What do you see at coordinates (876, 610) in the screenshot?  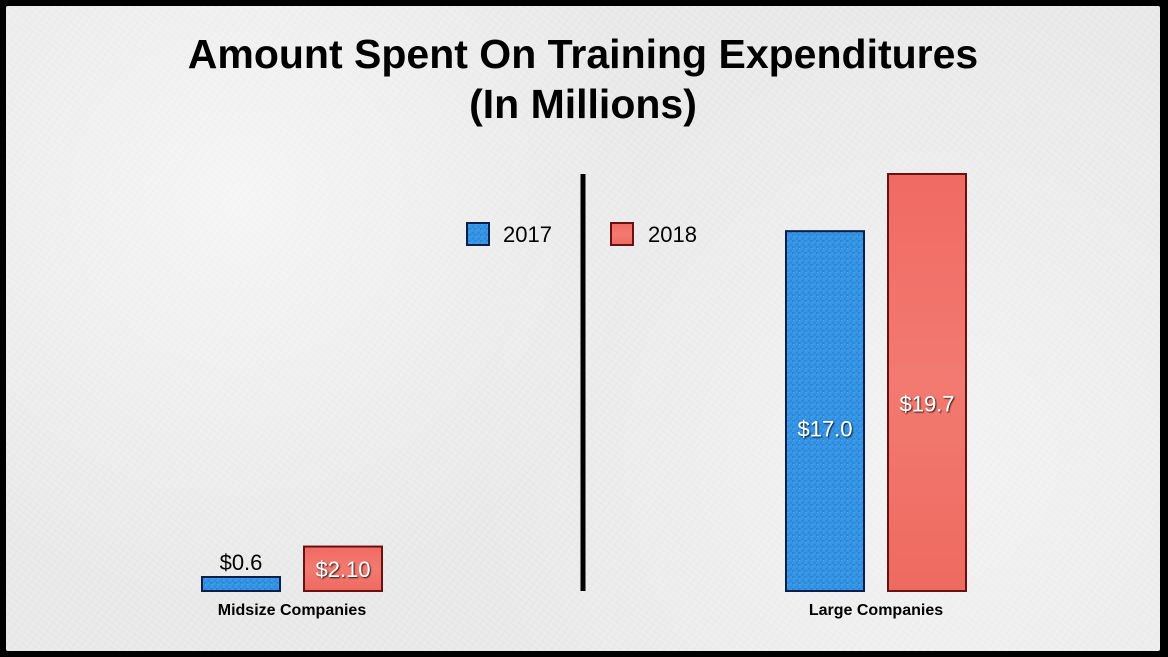 I see `category-label-large: Large Companies` at bounding box center [876, 610].